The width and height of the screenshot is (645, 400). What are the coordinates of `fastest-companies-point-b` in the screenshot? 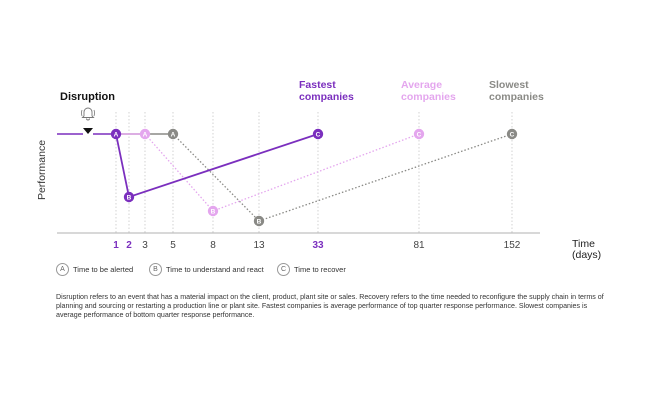 It's located at (129, 197).